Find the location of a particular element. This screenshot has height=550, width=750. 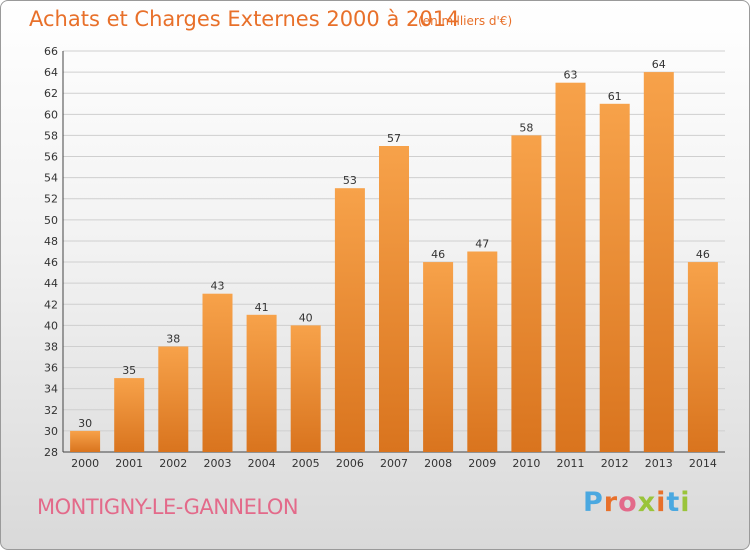

x-tick-label: 2004 is located at coordinates (262, 463).